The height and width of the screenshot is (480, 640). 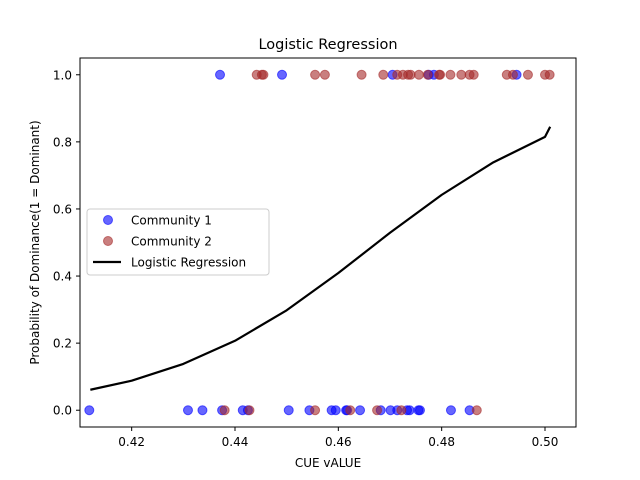 What do you see at coordinates (235, 442) in the screenshot?
I see `x-tick-label: 0.44` at bounding box center [235, 442].